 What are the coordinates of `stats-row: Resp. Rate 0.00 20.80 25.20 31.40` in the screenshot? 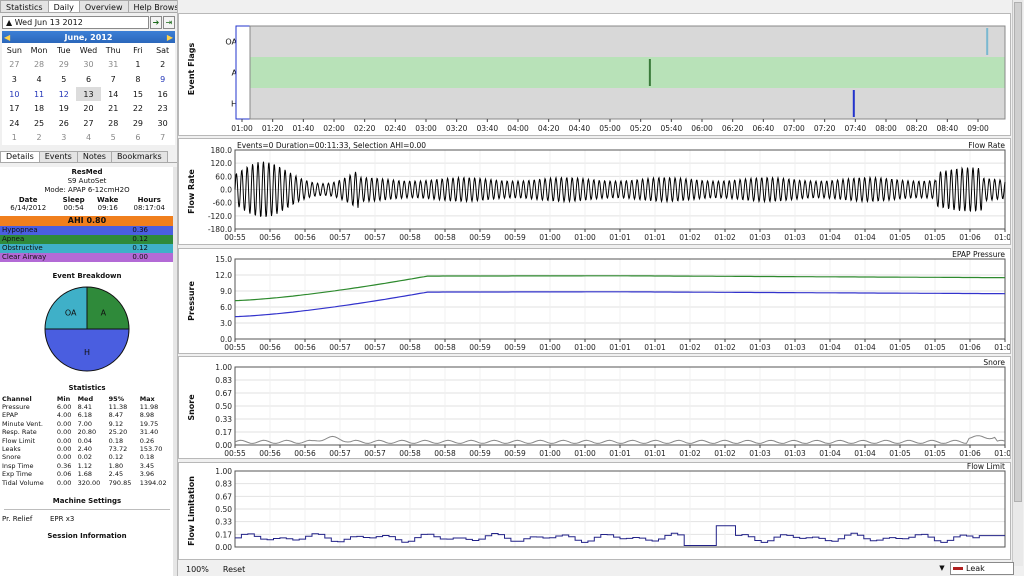 It's located at (87, 432).